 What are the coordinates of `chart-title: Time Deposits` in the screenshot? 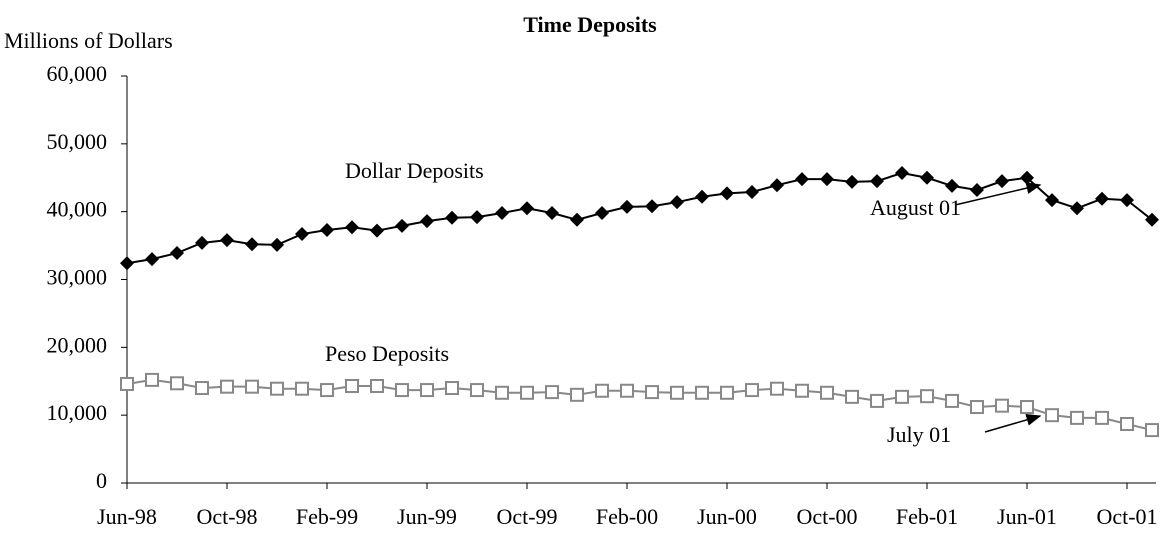 It's located at (590, 24).